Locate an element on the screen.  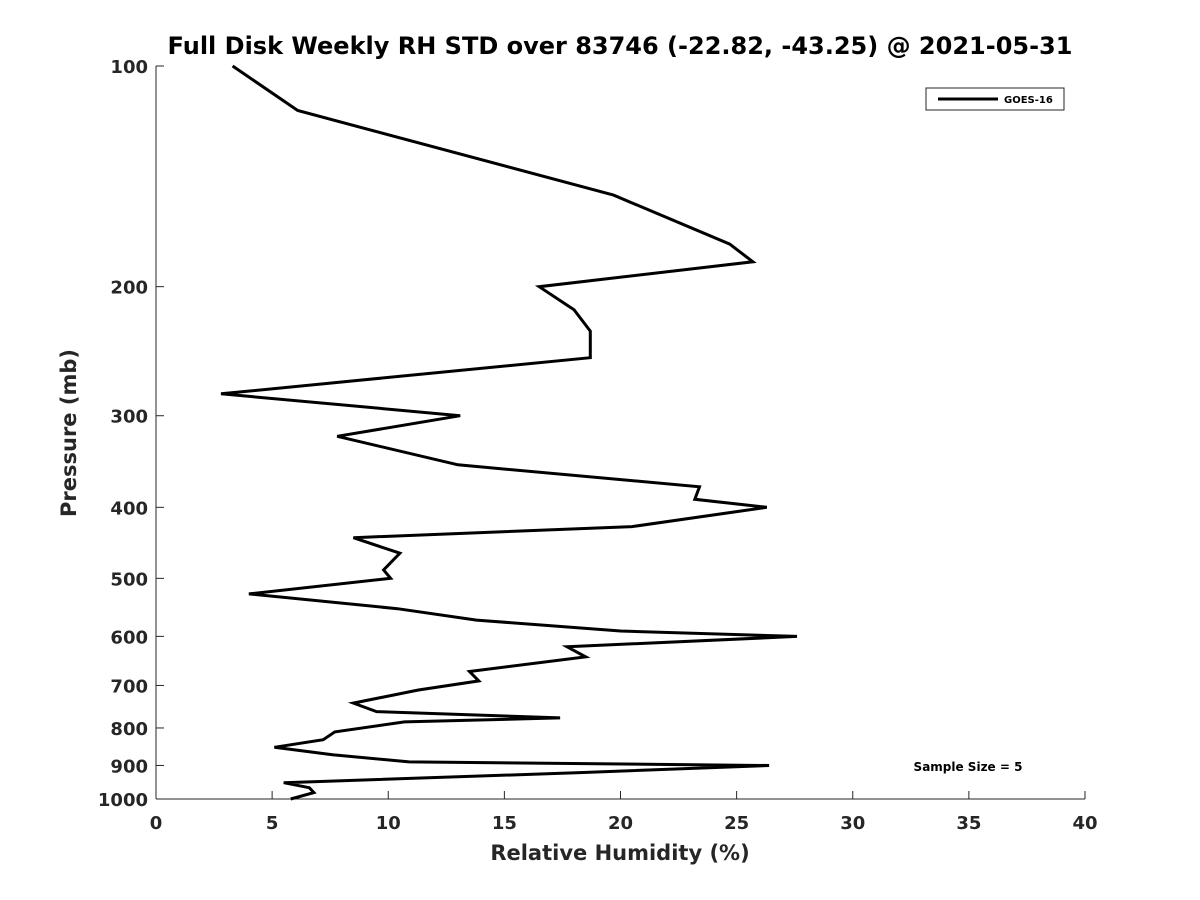
y-tick-label: 700 is located at coordinates (129, 686).